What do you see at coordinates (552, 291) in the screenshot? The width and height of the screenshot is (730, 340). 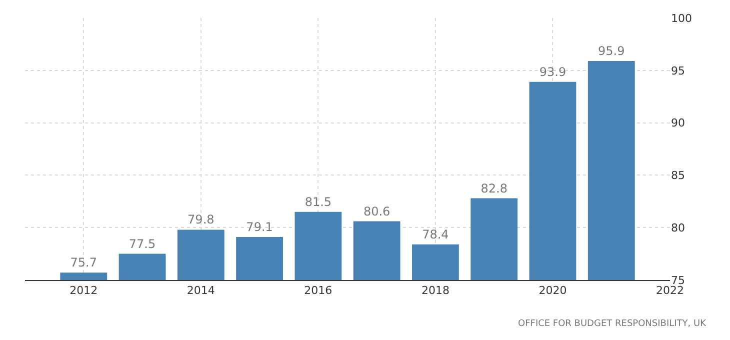 I see `x-tick-label: 2020` at bounding box center [552, 291].